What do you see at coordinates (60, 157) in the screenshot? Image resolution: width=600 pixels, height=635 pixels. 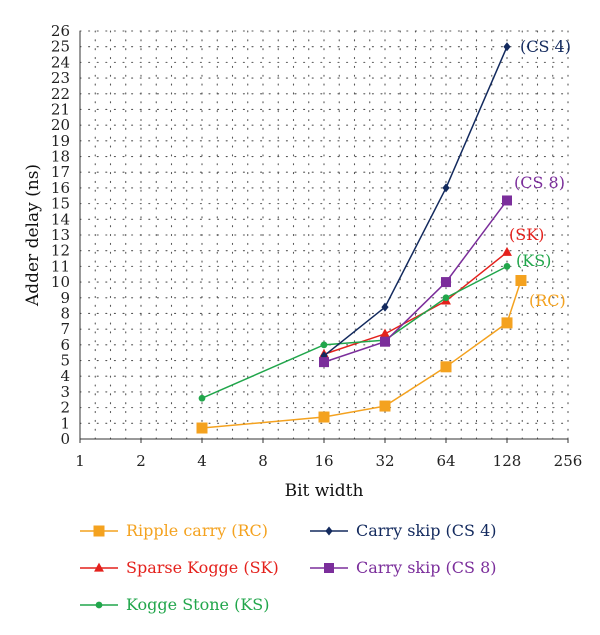 I see `y-tick-label: 18` at bounding box center [60, 157].